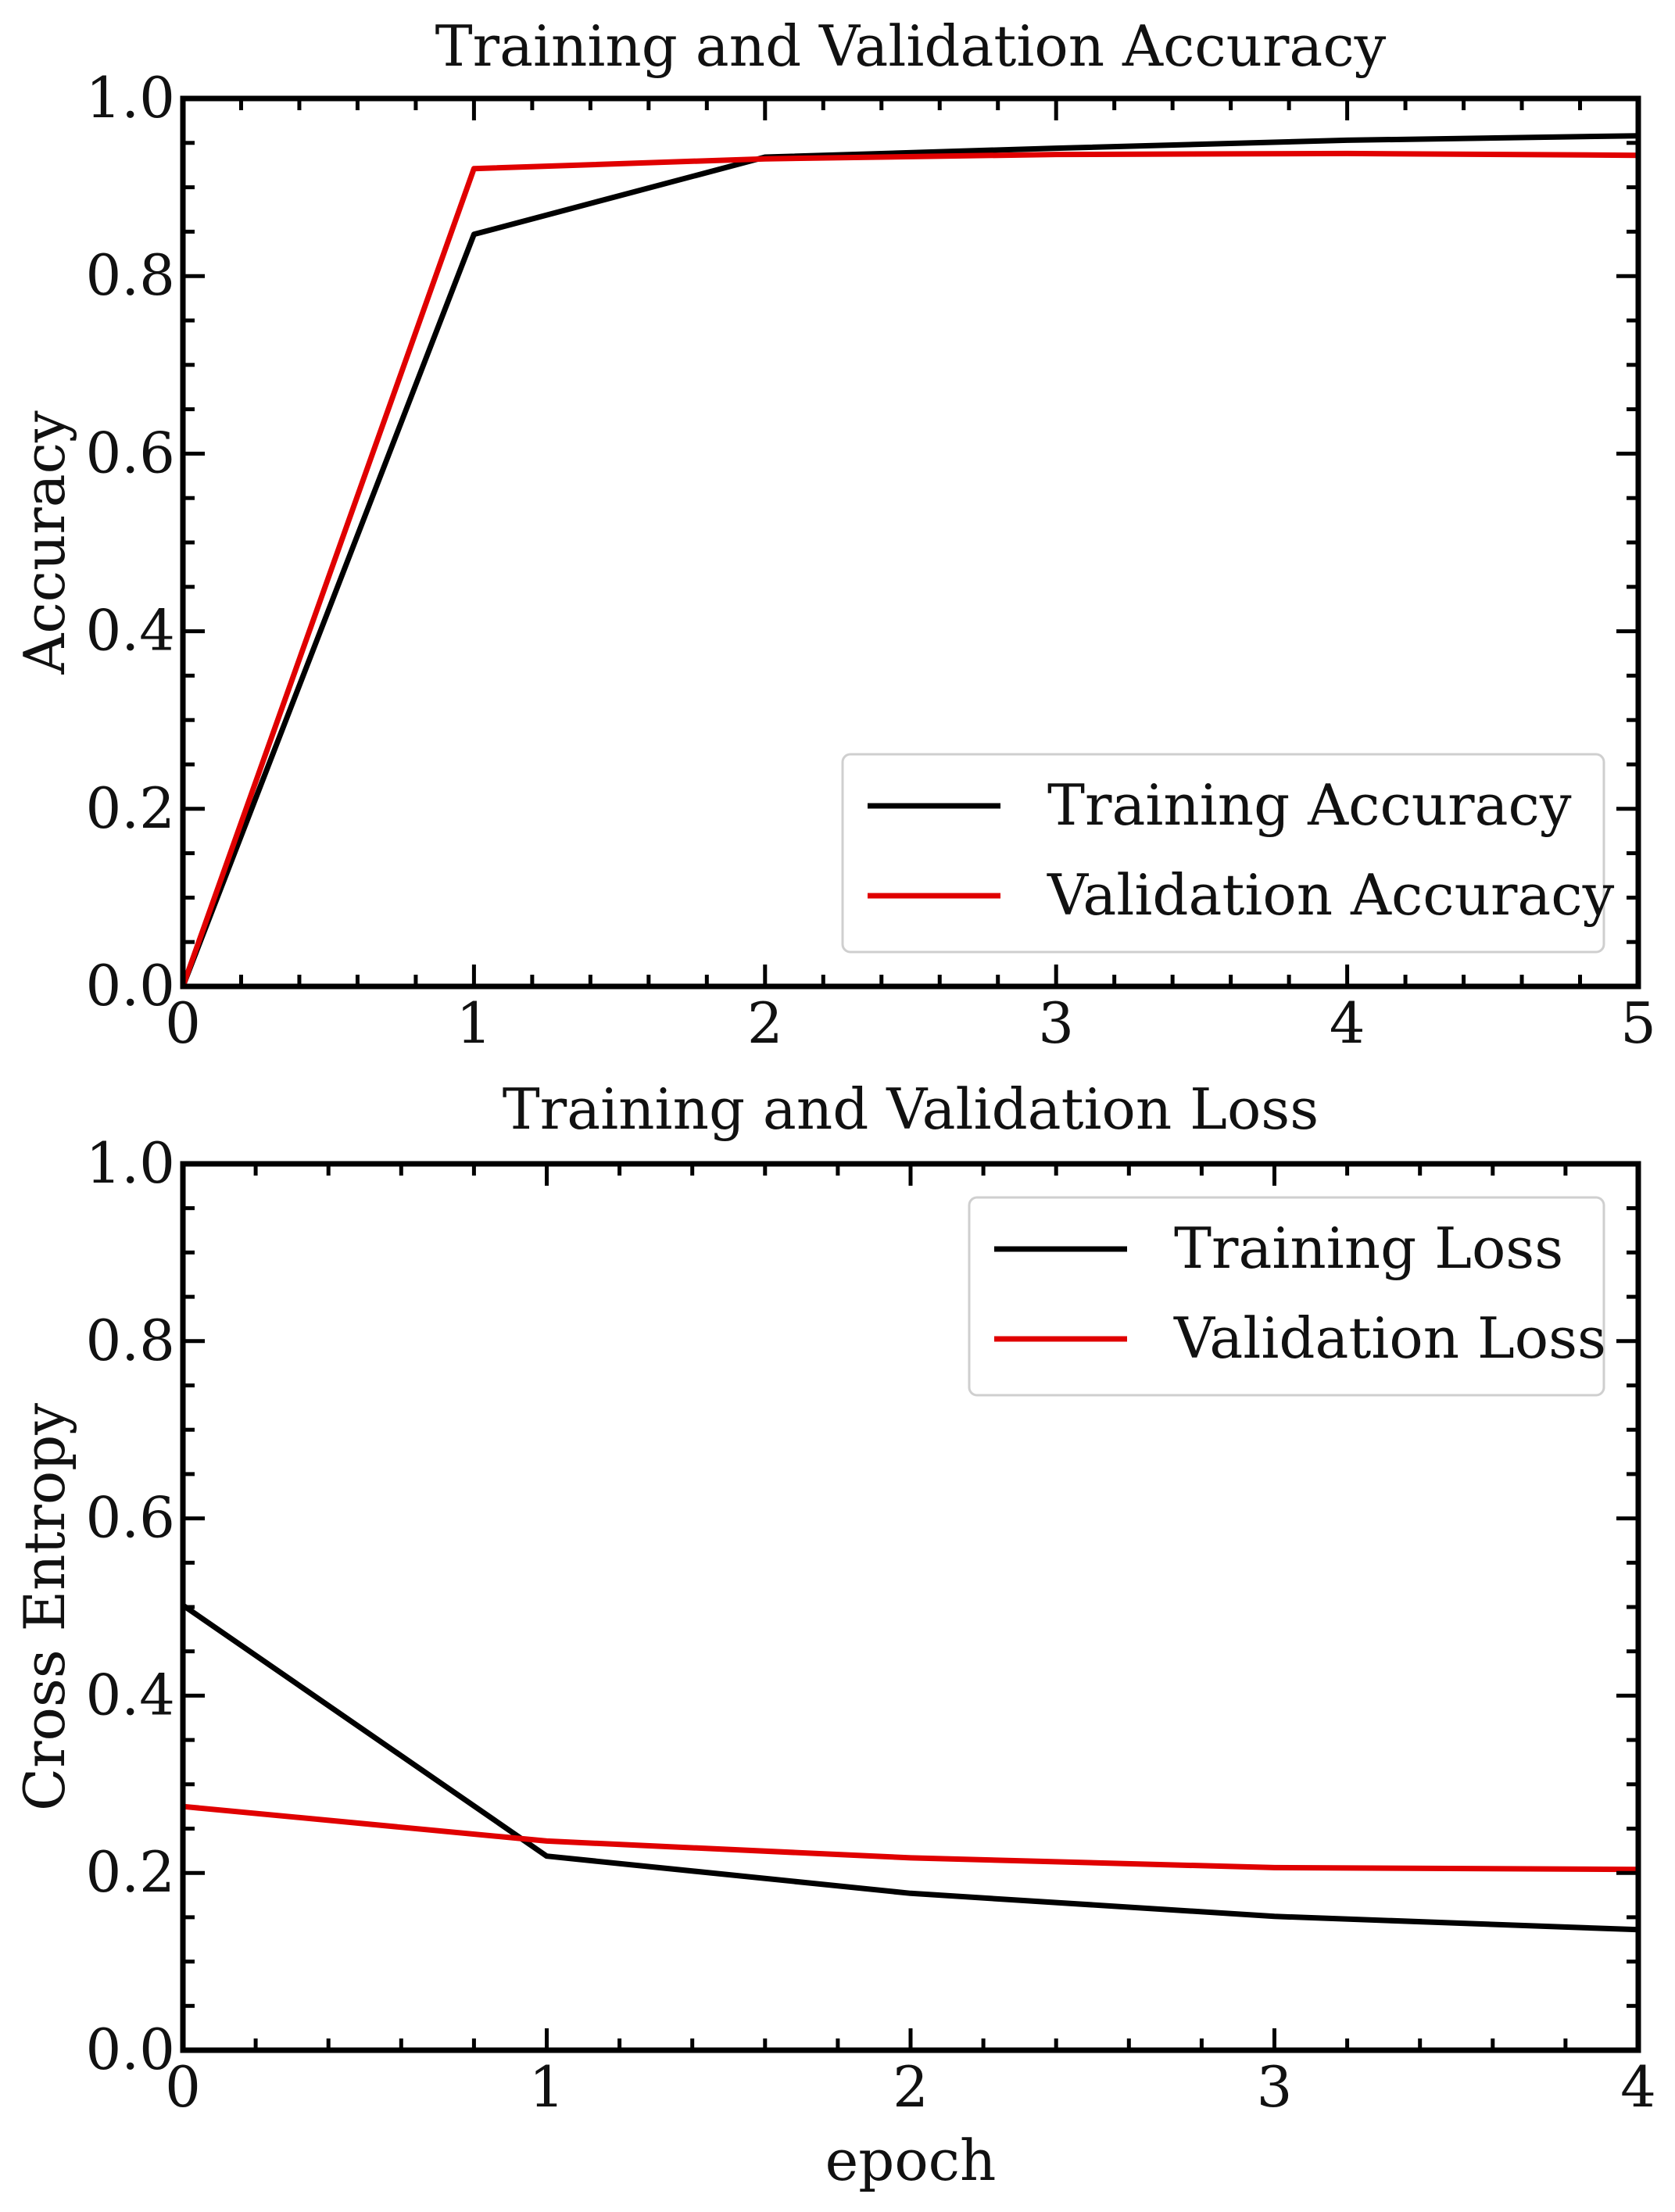 Image resolution: width=1675 pixels, height=2212 pixels. Describe the element at coordinates (130, 631) in the screenshot. I see `chart-0-ytick-label: 0.4` at that location.